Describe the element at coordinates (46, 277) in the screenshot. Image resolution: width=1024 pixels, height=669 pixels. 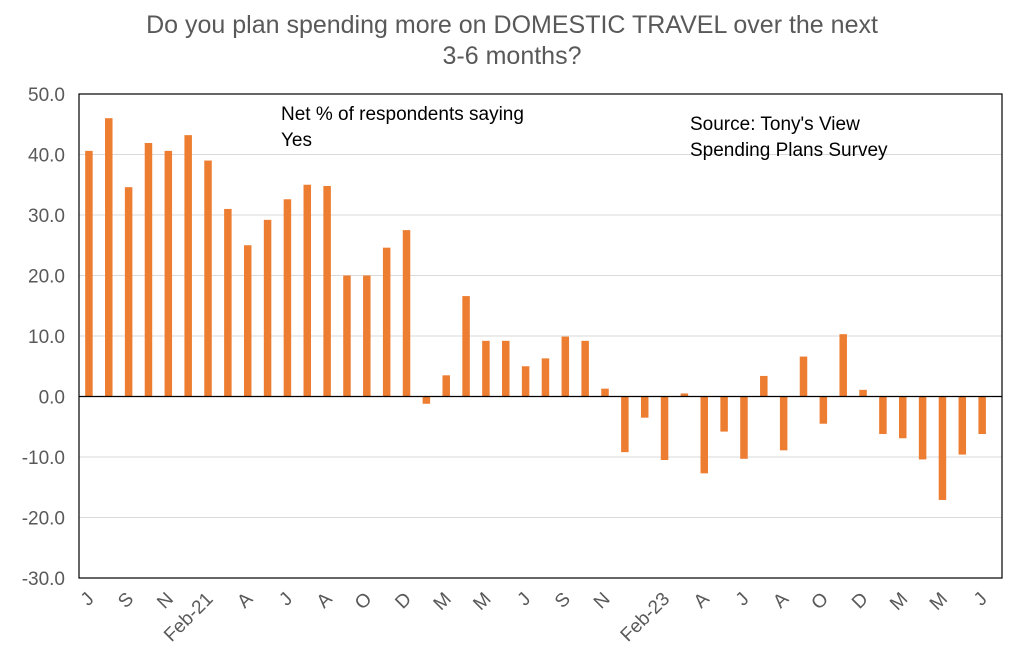
I see `y-tick-label: 20.0` at that location.